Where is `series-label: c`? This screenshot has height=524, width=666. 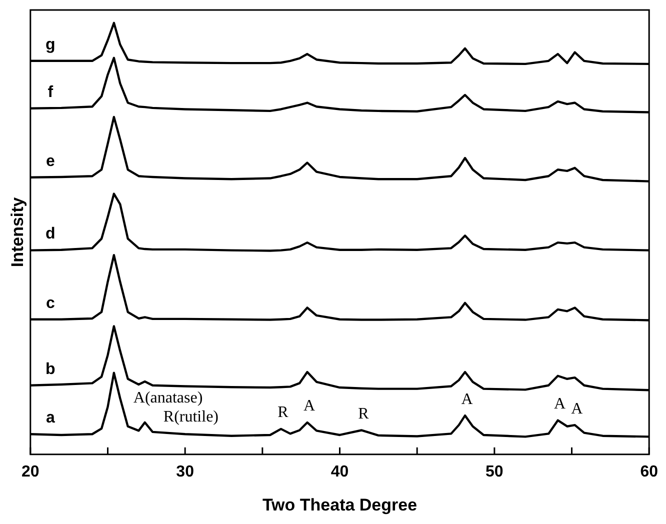 series-label: c is located at coordinates (50, 303).